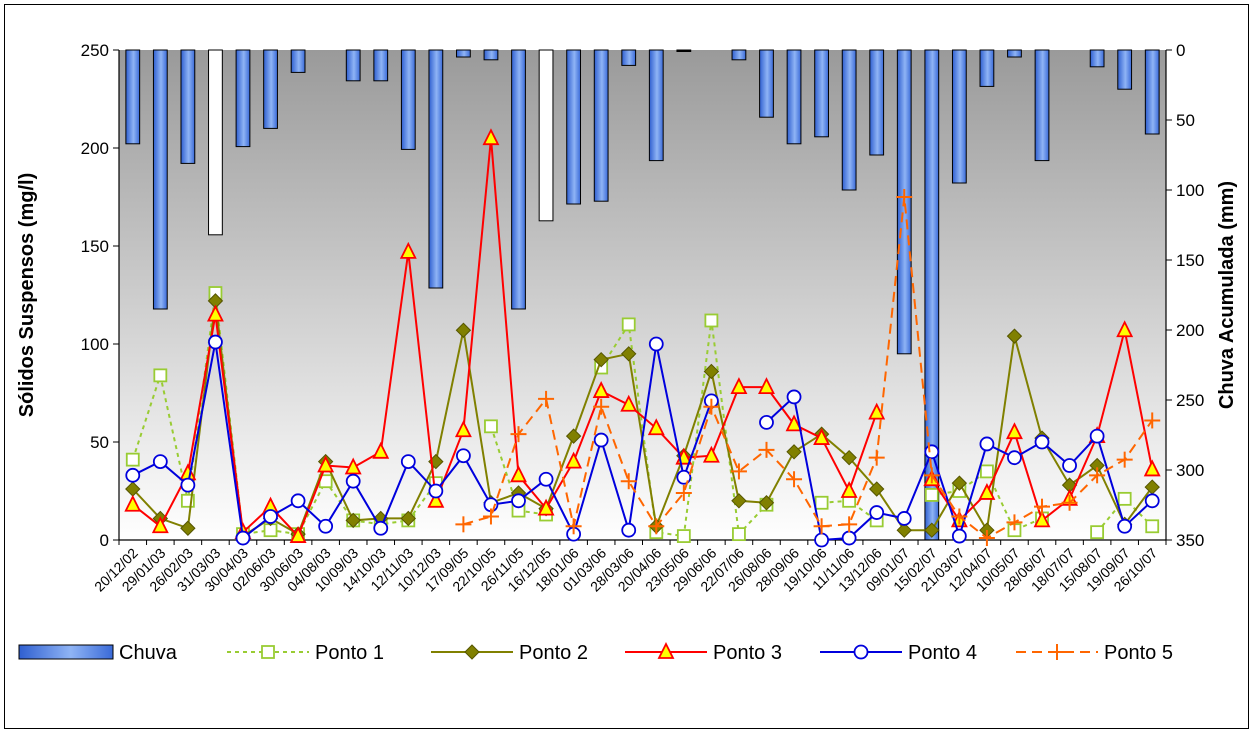 The image size is (1255, 733). Describe the element at coordinates (1190, 190) in the screenshot. I see `right-tick-label: 100` at that location.